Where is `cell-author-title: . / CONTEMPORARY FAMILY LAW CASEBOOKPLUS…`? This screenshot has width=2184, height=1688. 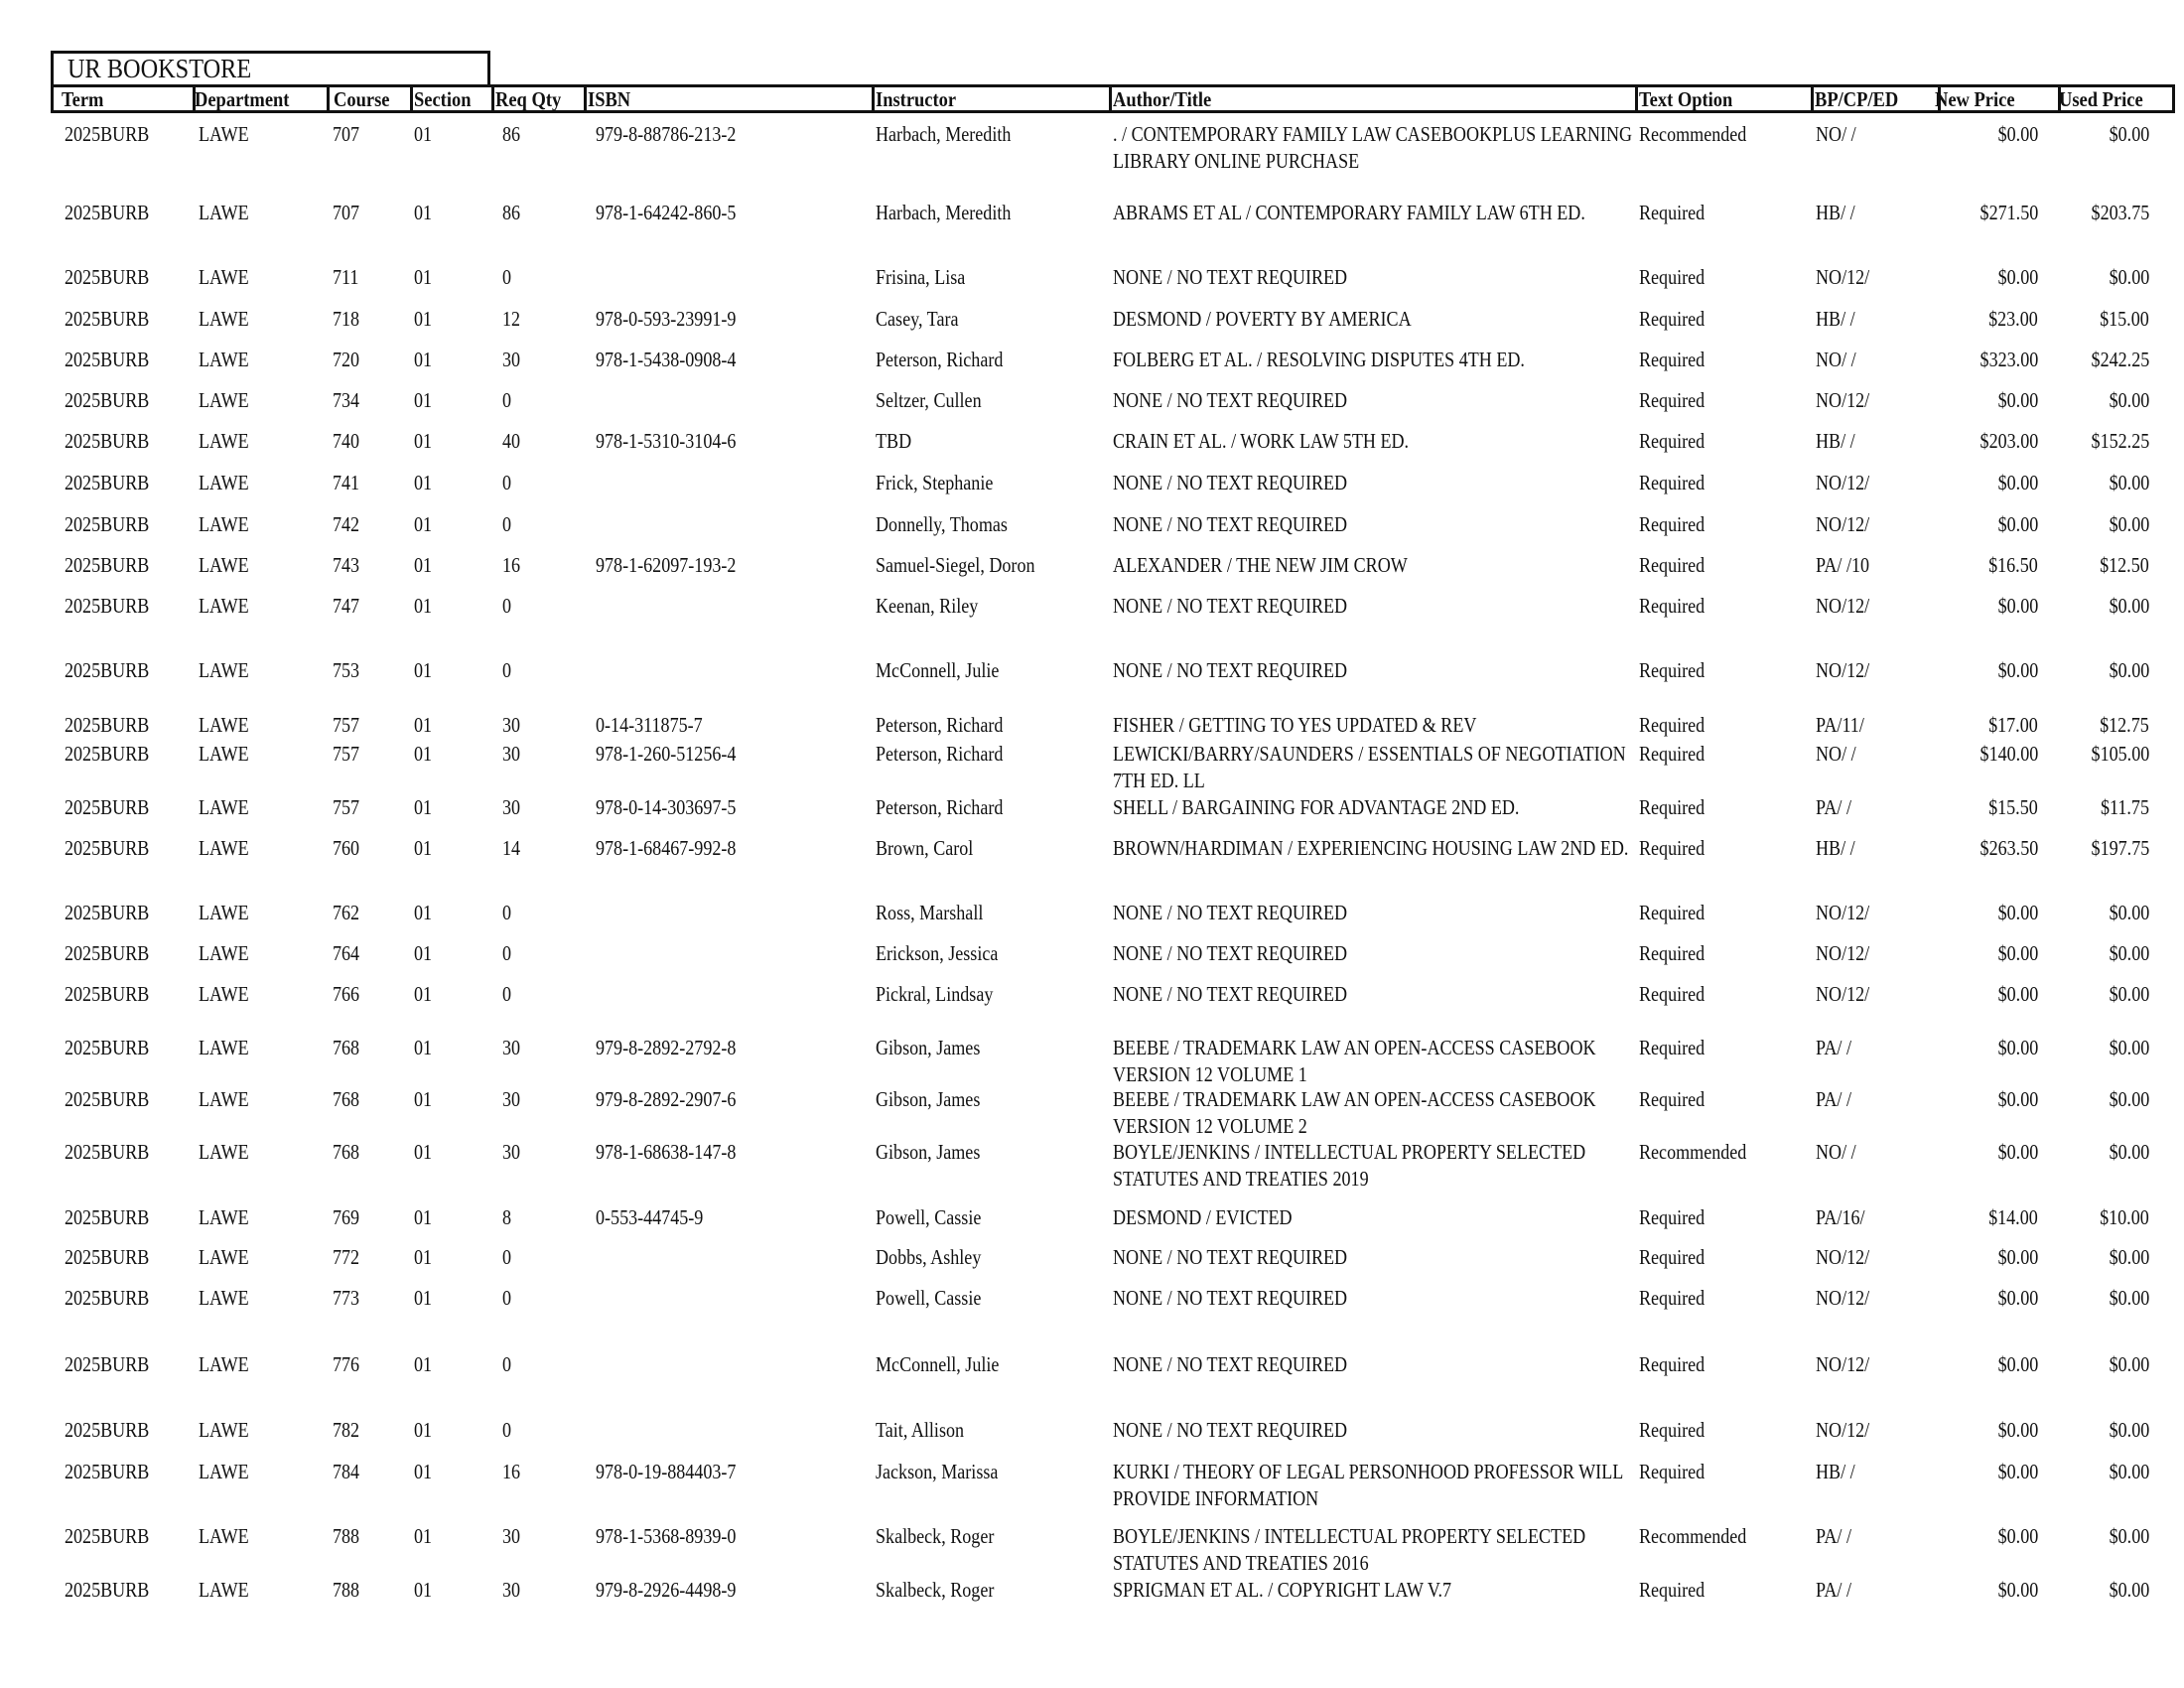 cell-author-title: . / CONTEMPORARY FAMILY LAW CASEBOOKPLUS… is located at coordinates (1373, 147).